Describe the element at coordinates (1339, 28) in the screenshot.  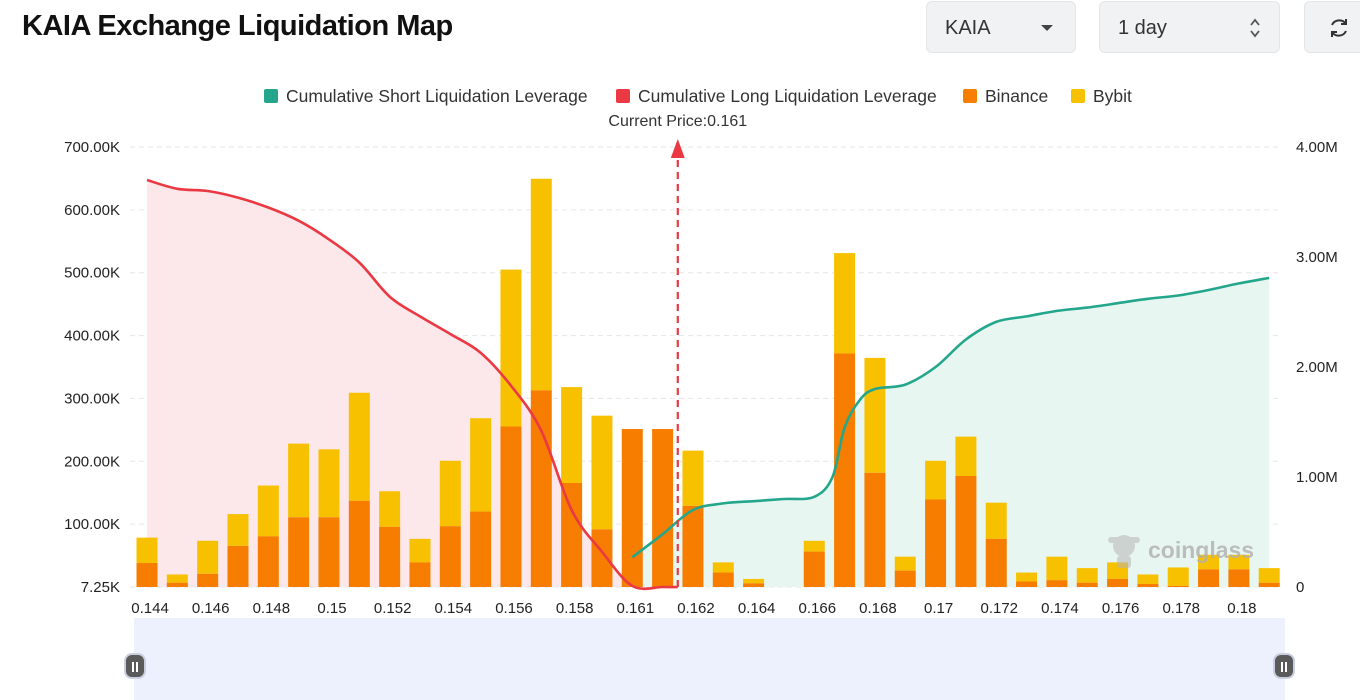
I see `refresh-icon` at that location.